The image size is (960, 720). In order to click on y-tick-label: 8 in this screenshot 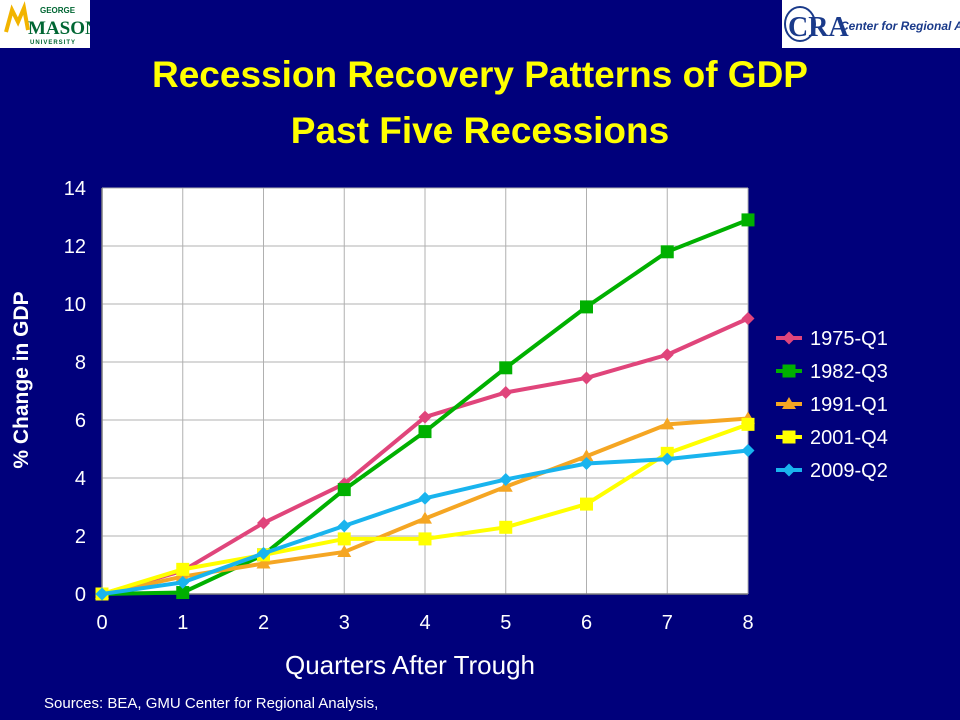, I will do `click(80, 363)`.